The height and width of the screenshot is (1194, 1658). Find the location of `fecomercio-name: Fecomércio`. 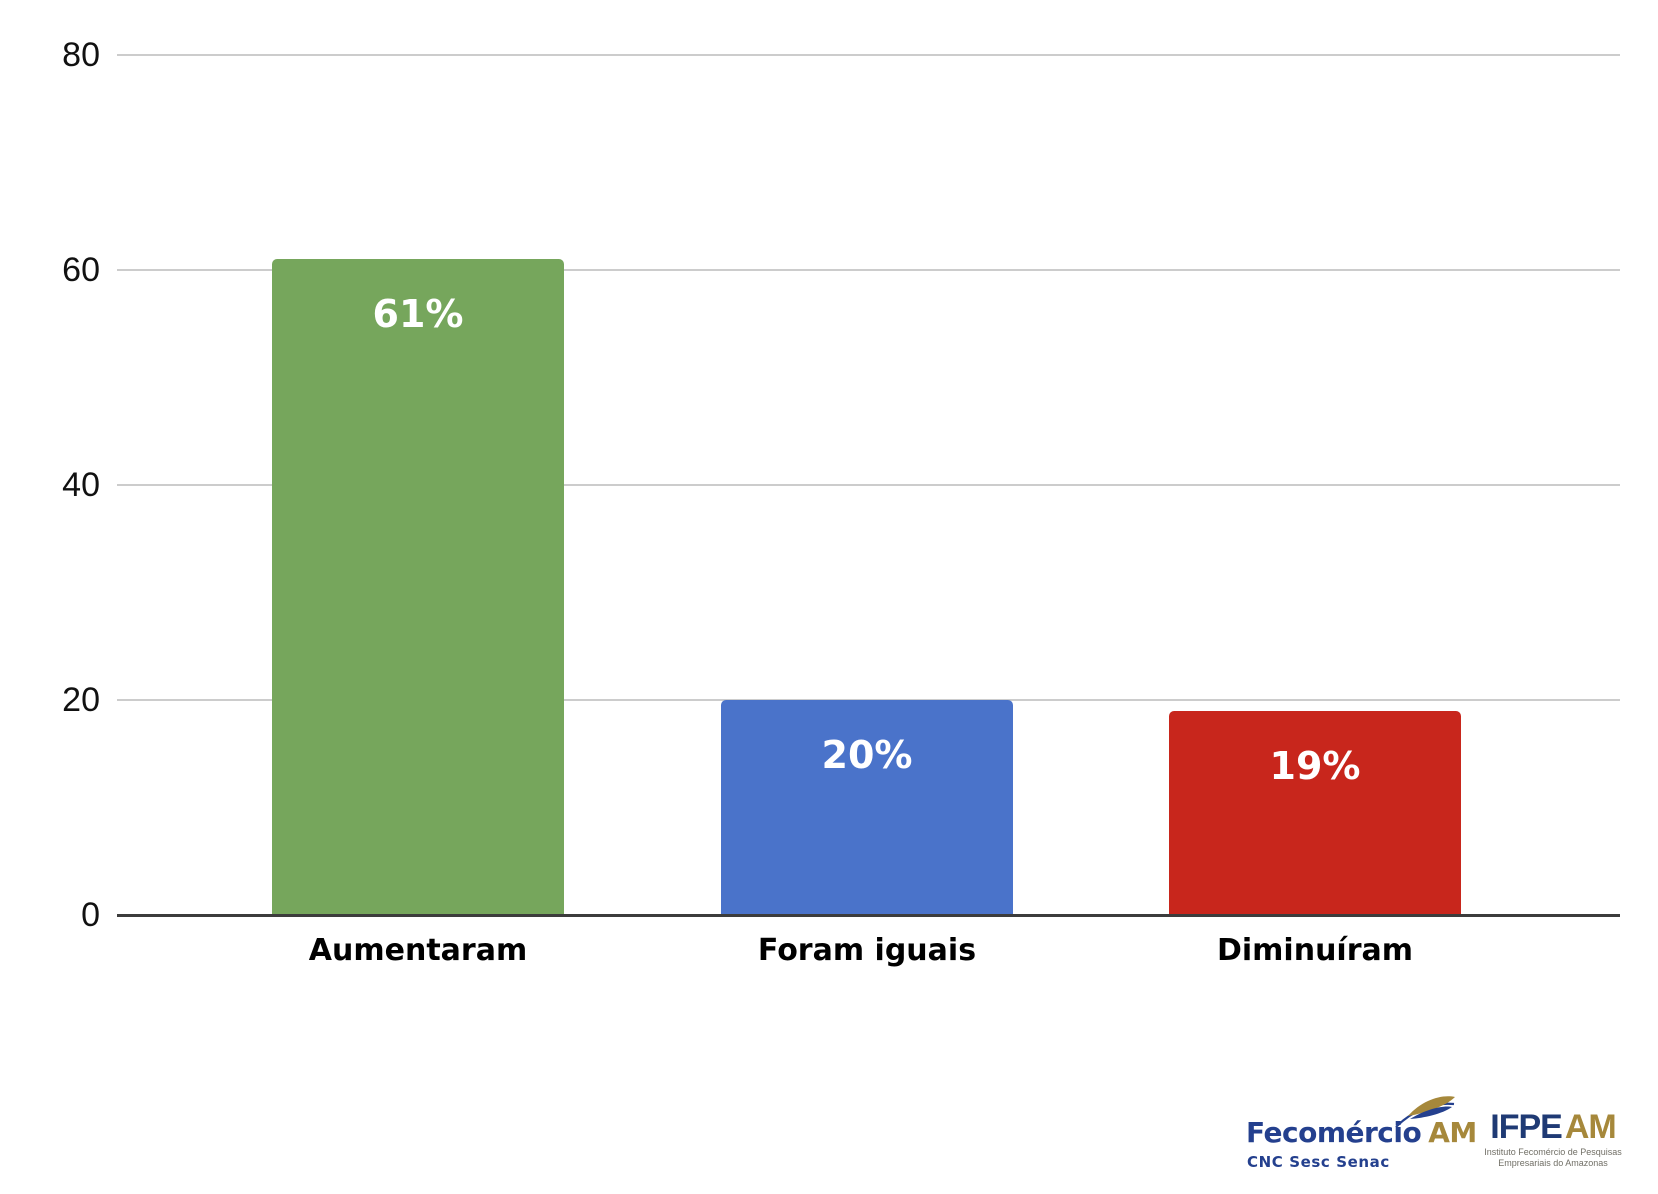

fecomercio-name: Fecomércio is located at coordinates (1334, 1132).